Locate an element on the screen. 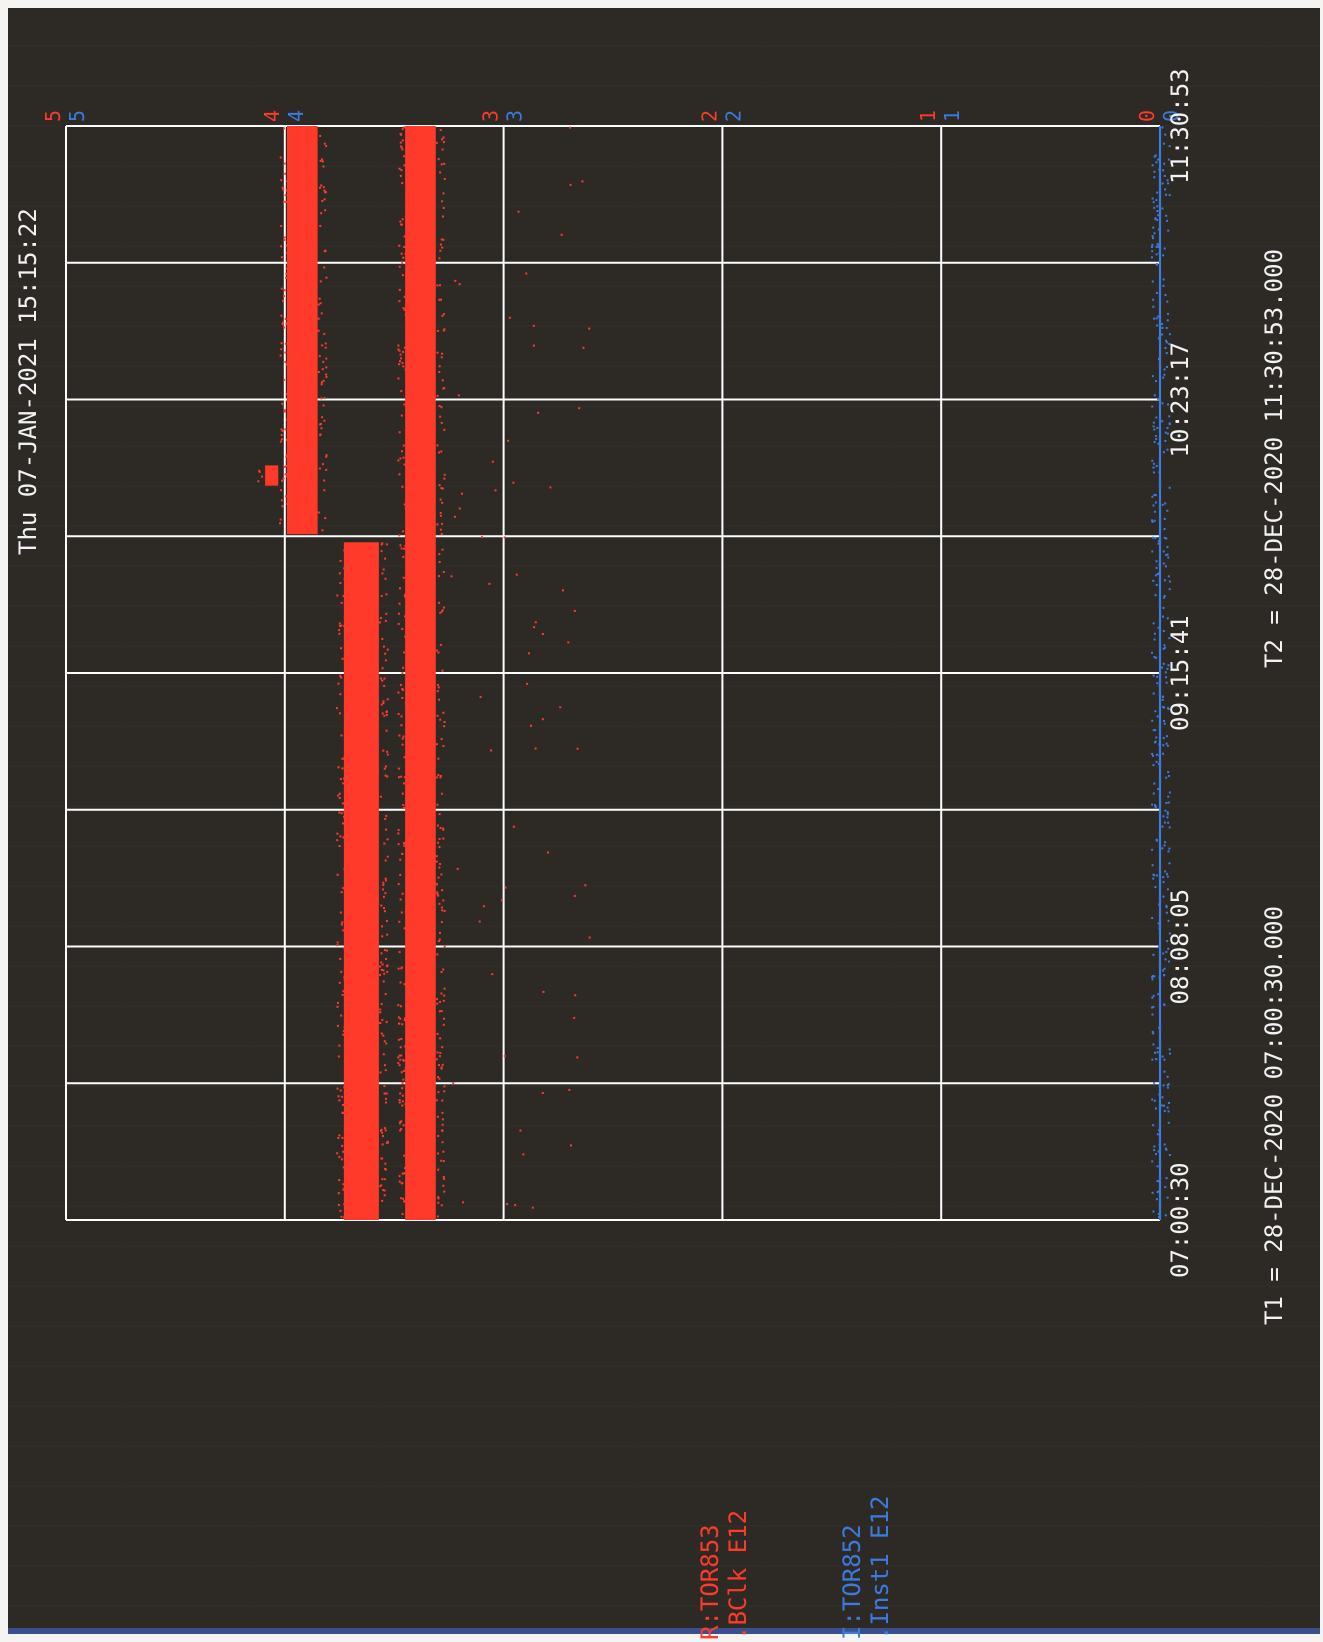 This screenshot has height=1642, width=1323. t1-label: T1 = 28-DEC-2020 07:00:30.000 is located at coordinates (1274, 1115).